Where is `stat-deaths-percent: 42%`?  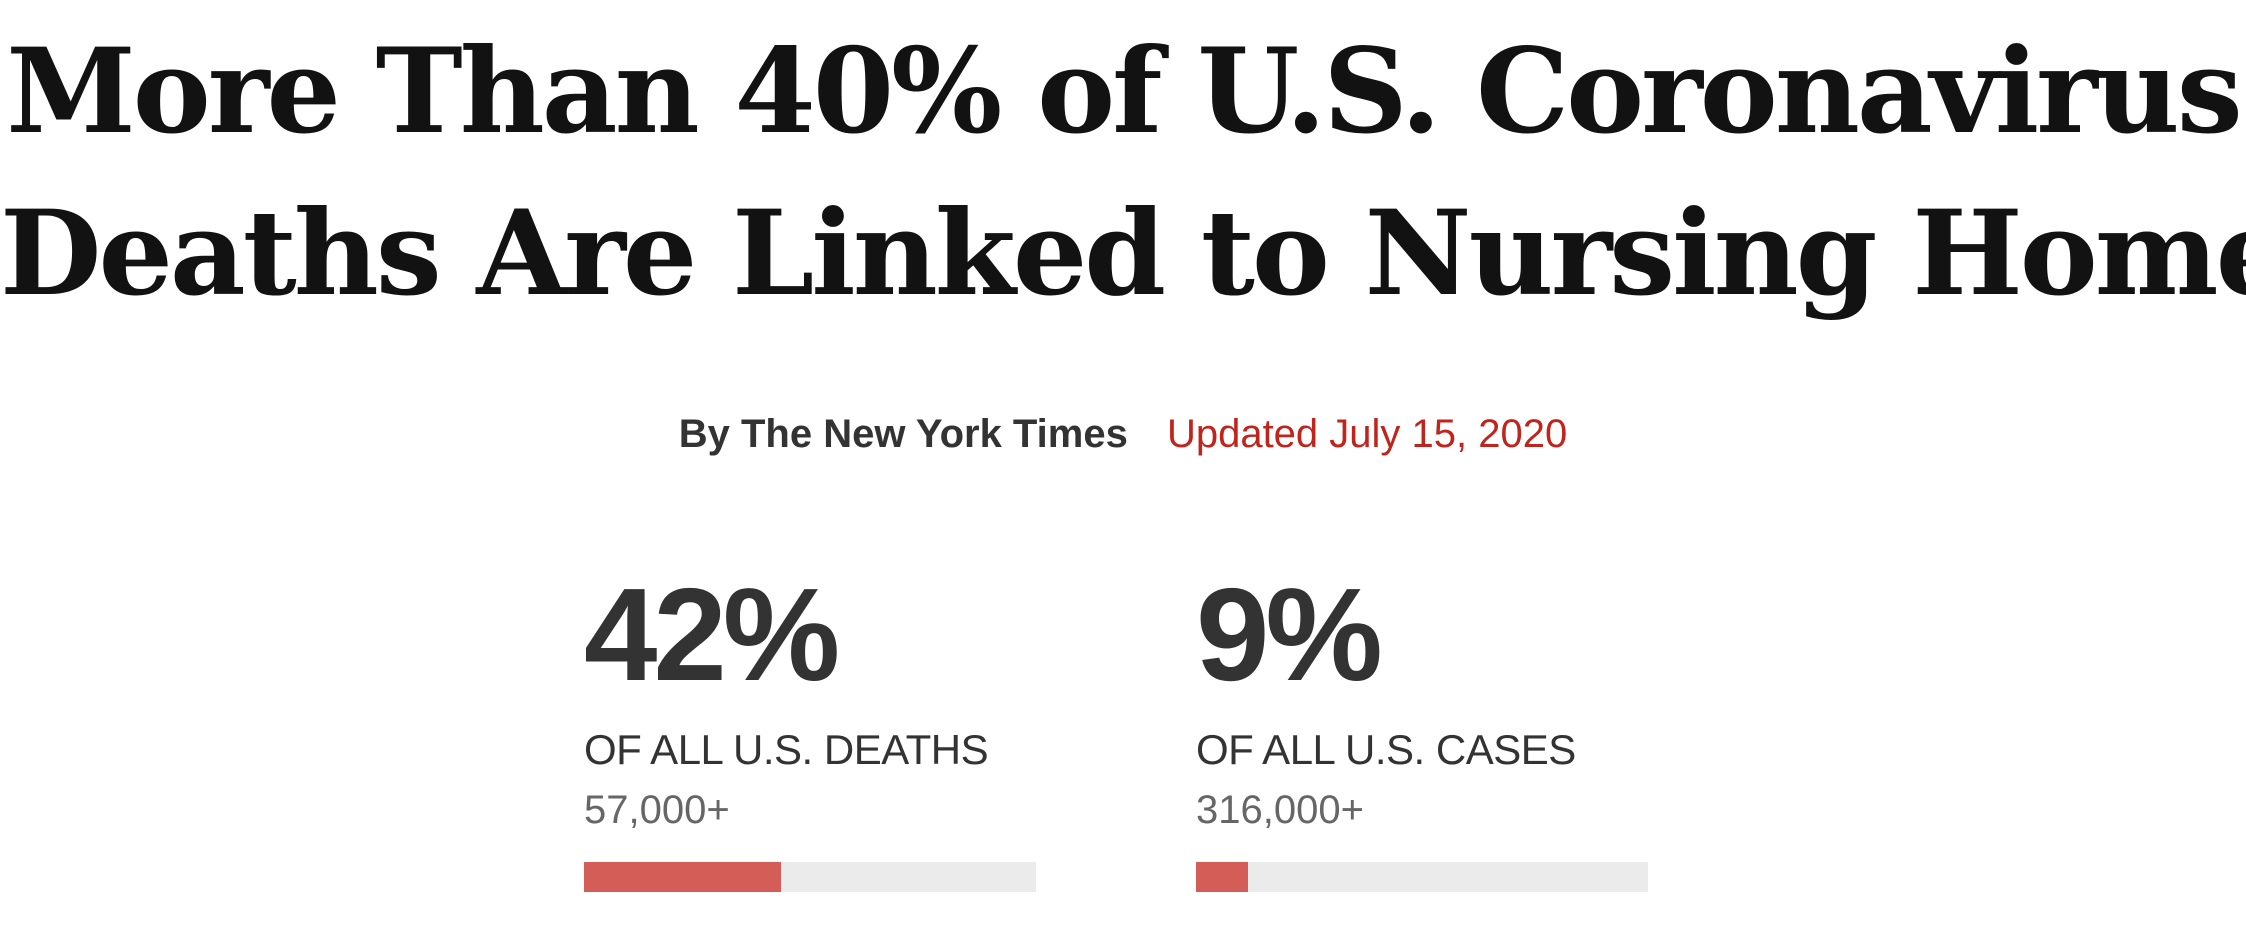 stat-deaths-percent: 42% is located at coordinates (712, 634).